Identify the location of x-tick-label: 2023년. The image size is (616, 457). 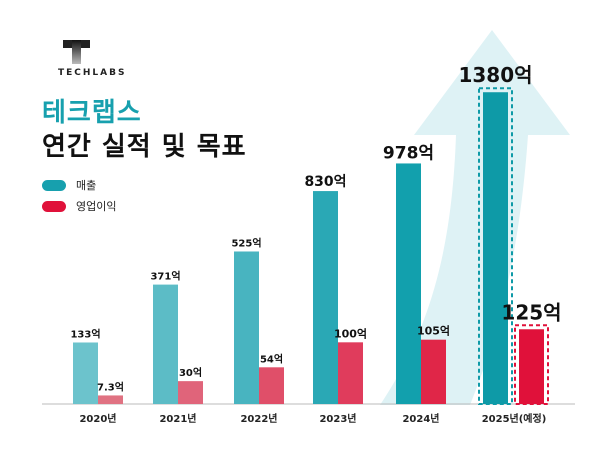
(337, 418).